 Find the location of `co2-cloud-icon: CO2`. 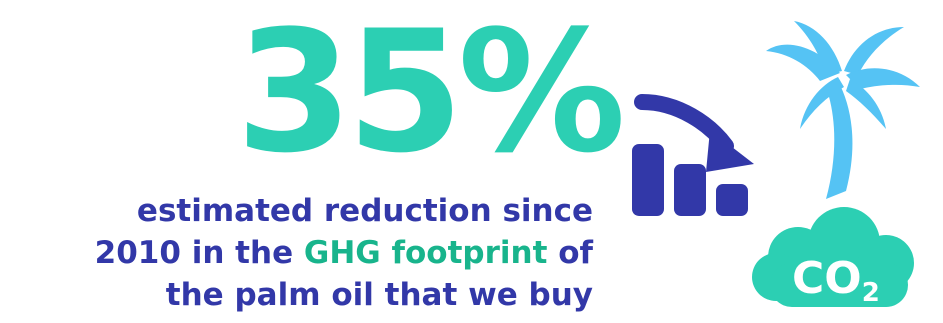

co2-cloud-icon: CO2 is located at coordinates (833, 257).